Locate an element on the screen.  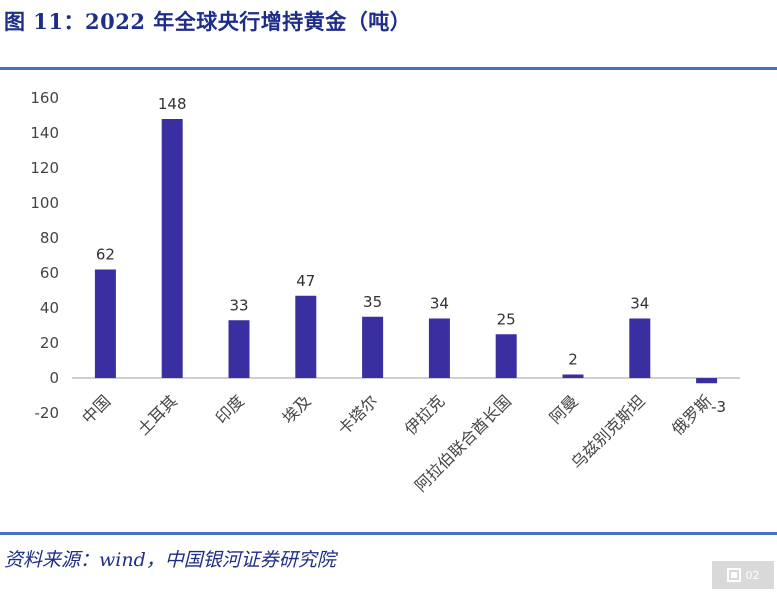
data-label: 33 is located at coordinates (238, 305).